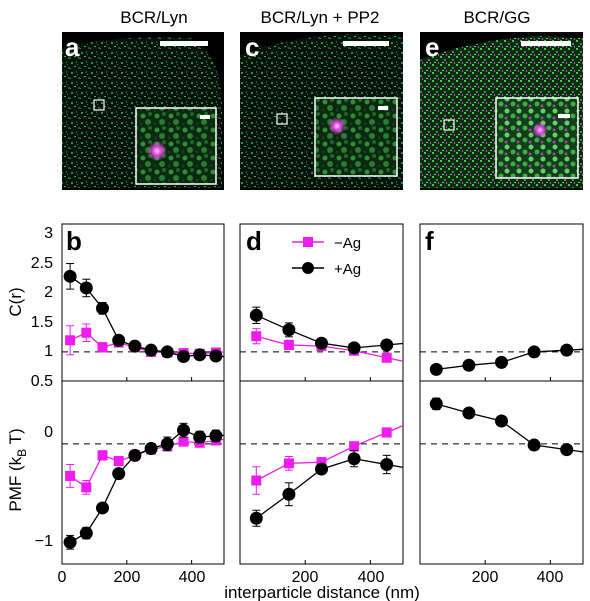 This screenshot has width=590, height=601. I want to click on micrograph-letter-c: c, so click(252, 47).